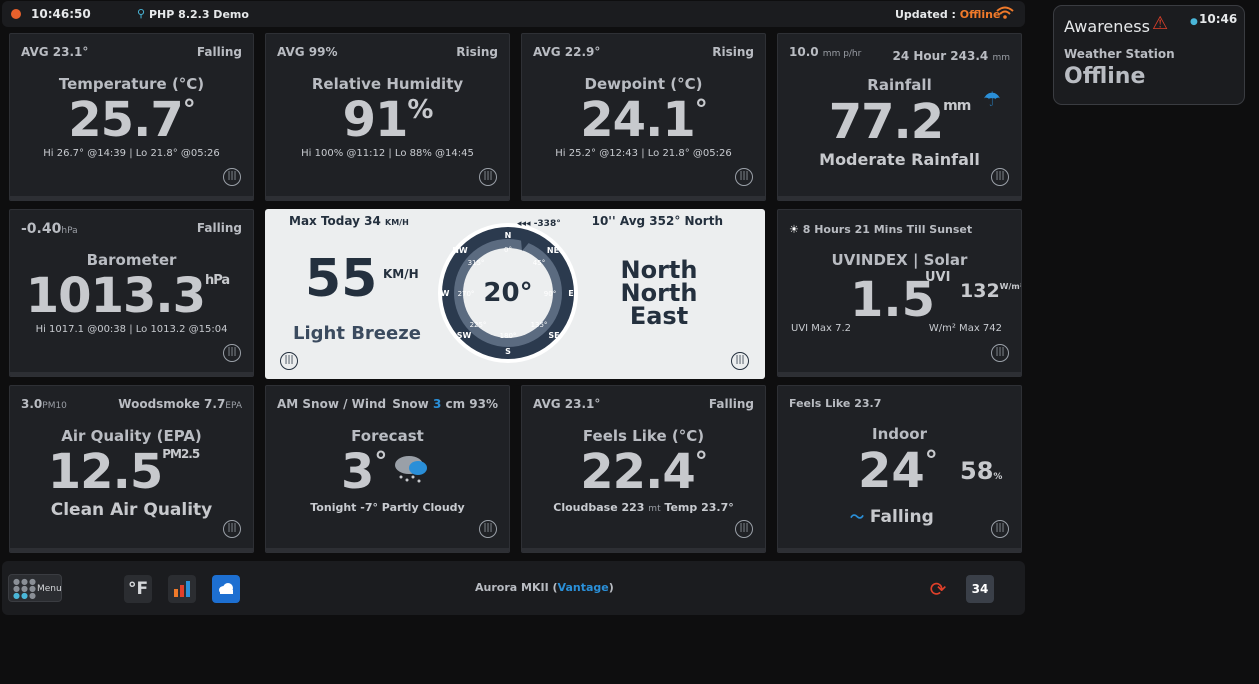  Describe the element at coordinates (445, 293) in the screenshot. I see `compass-w: W` at that location.